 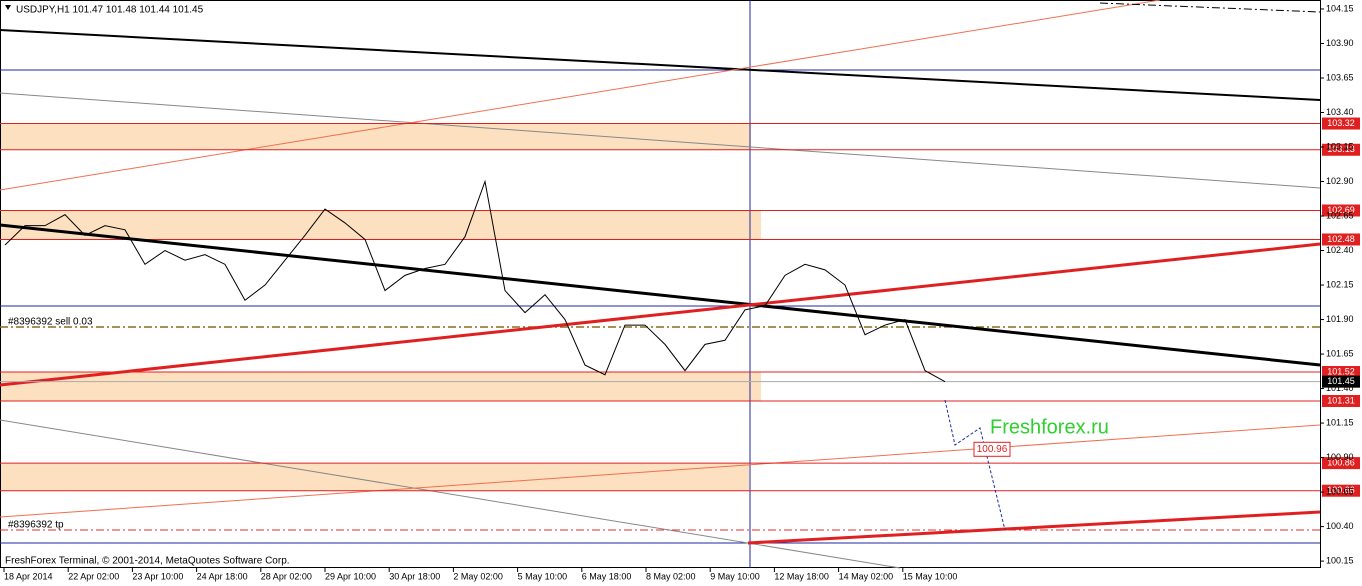 I want to click on level-label: 102.69, so click(x=1341, y=210).